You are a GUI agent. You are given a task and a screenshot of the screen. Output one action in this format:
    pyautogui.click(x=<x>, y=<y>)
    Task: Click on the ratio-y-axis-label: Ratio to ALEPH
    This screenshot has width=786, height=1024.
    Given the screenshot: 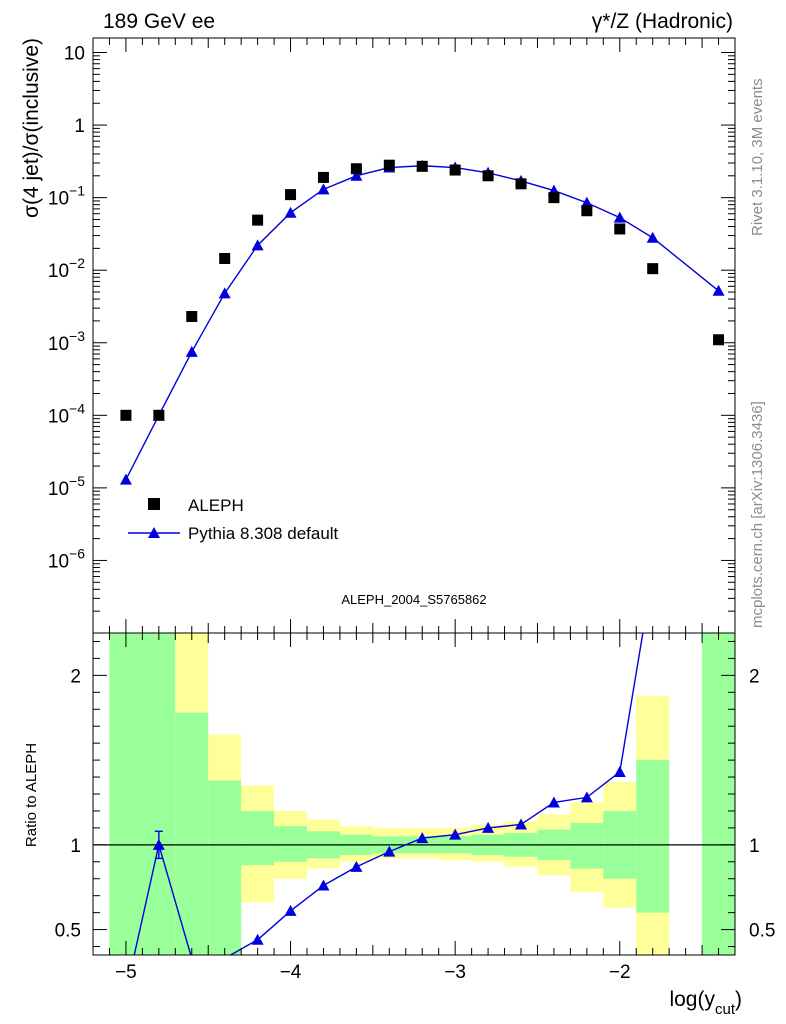 What is the action you would take?
    pyautogui.click(x=31, y=795)
    